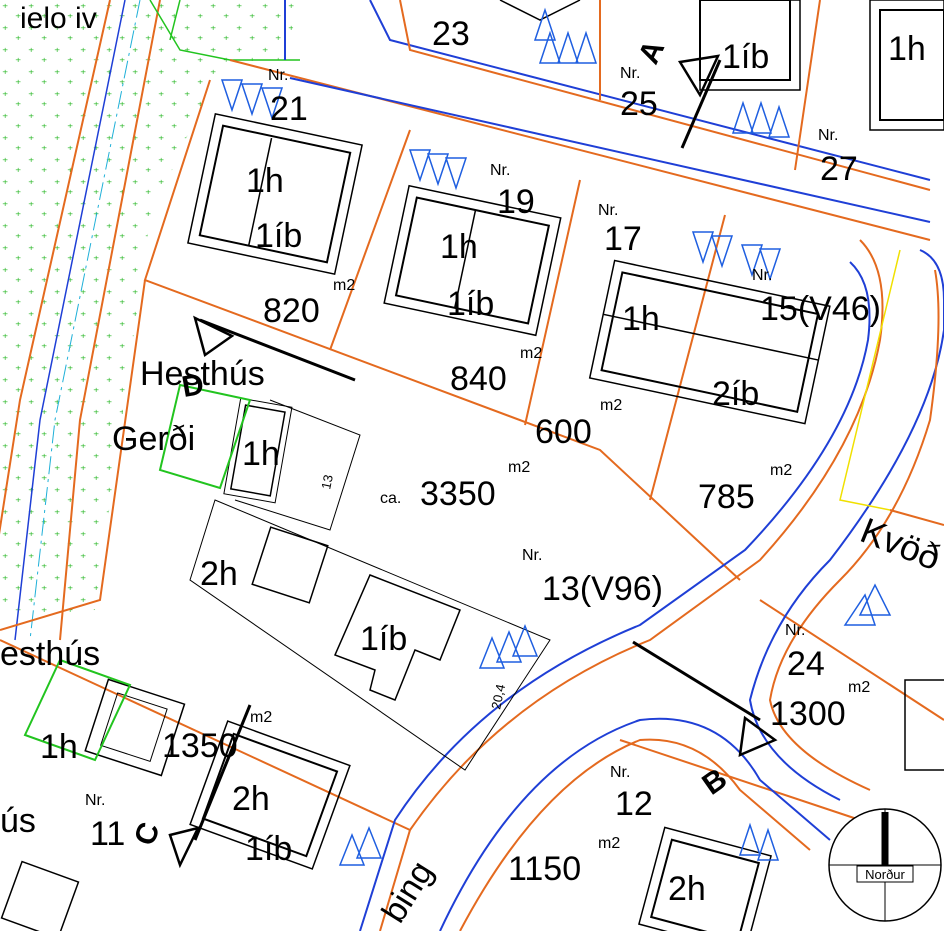 This screenshot has height=931, width=944. What do you see at coordinates (219, 574) in the screenshot?
I see `building-label-13-2h: 2h` at bounding box center [219, 574].